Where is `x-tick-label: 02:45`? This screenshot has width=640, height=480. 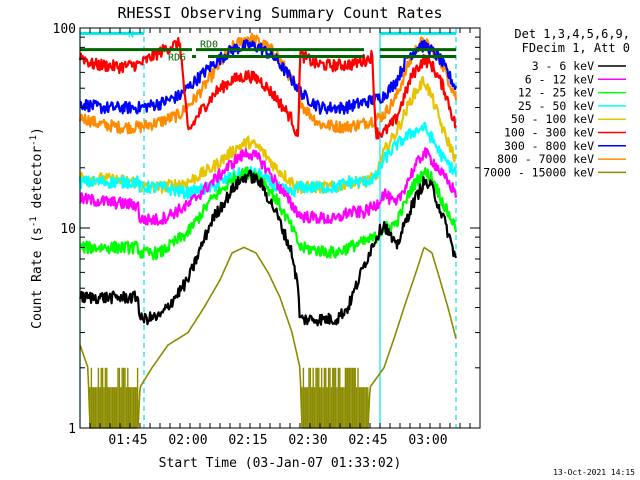 x-tick-label: 02:45 is located at coordinates (367, 440).